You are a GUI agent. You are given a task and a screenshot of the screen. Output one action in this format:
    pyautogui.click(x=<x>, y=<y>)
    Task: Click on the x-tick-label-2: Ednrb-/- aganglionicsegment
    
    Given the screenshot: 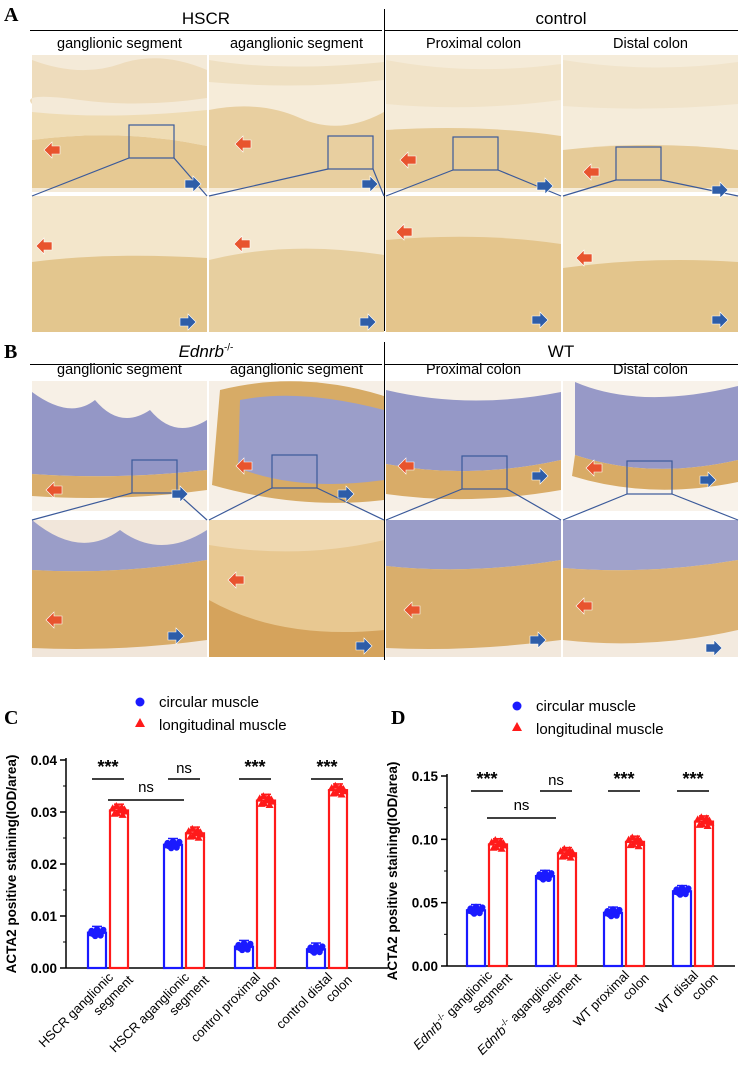 What is the action you would take?
    pyautogui.click(x=528, y=1013)
    